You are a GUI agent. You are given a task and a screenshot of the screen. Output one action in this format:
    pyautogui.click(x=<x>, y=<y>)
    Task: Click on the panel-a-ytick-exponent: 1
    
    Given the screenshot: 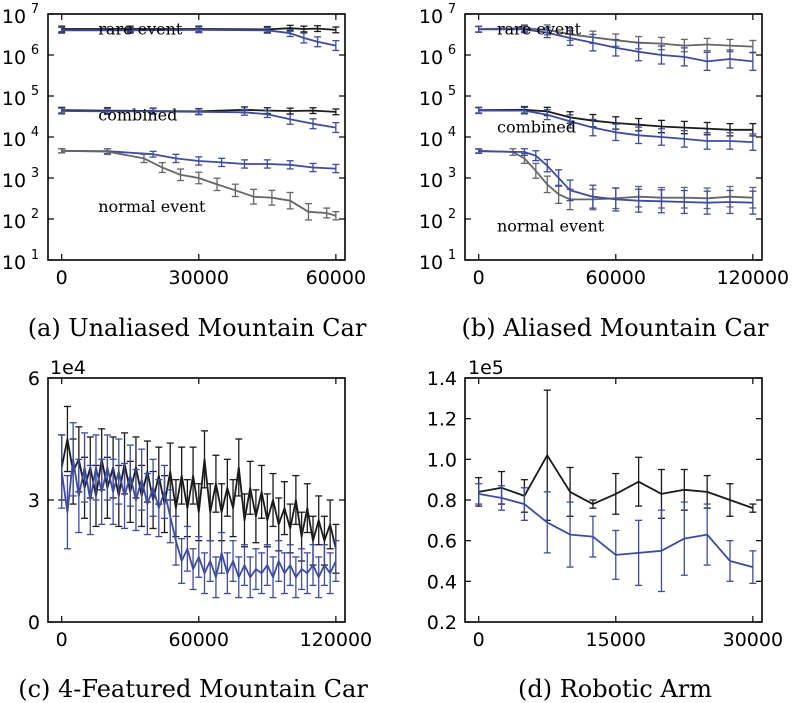 What is the action you would take?
    pyautogui.click(x=35, y=255)
    